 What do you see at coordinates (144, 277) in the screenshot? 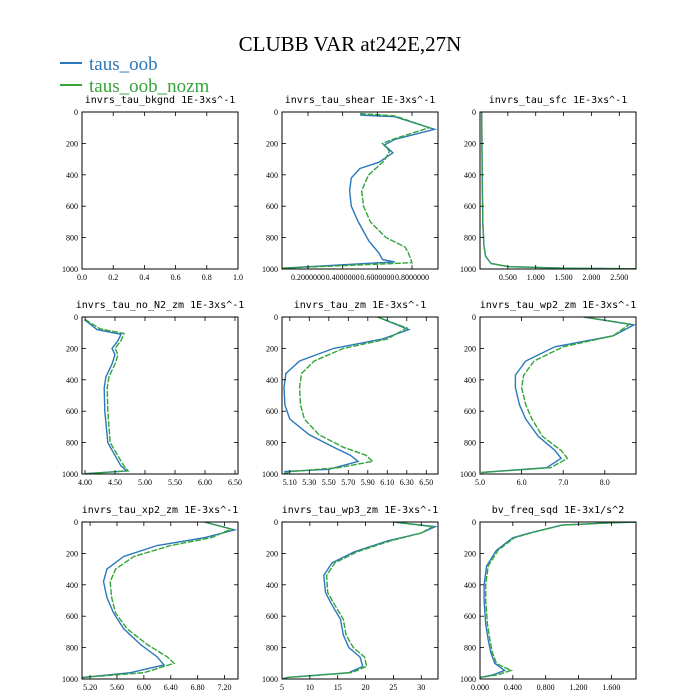
I see `x-tick-label: 0.4` at bounding box center [144, 277].